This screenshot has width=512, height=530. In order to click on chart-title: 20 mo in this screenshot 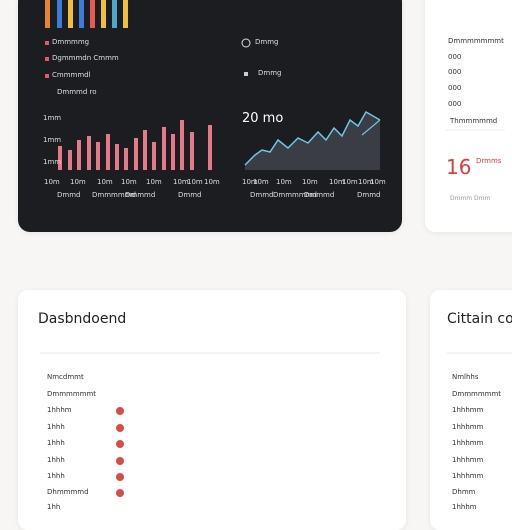, I will do `click(263, 118)`.